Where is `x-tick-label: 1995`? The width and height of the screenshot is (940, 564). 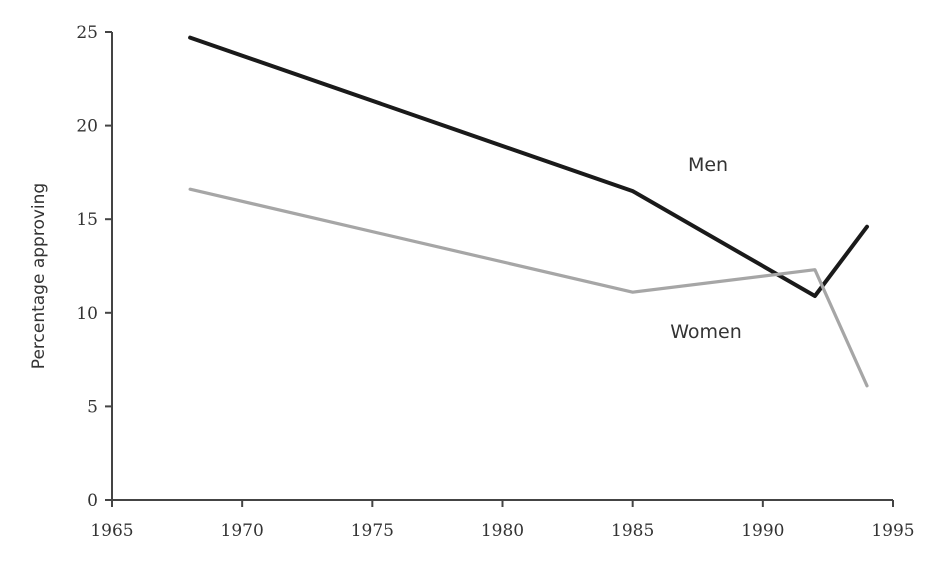 x-tick-label: 1995 is located at coordinates (892, 531).